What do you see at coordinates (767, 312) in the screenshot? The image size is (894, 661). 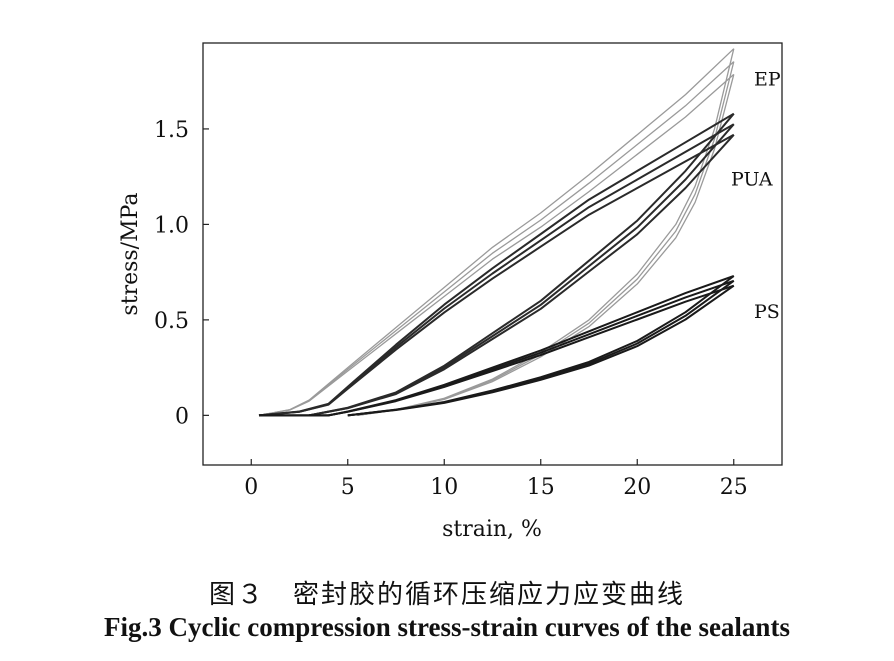 I see `series-label-ps: PS` at bounding box center [767, 312].